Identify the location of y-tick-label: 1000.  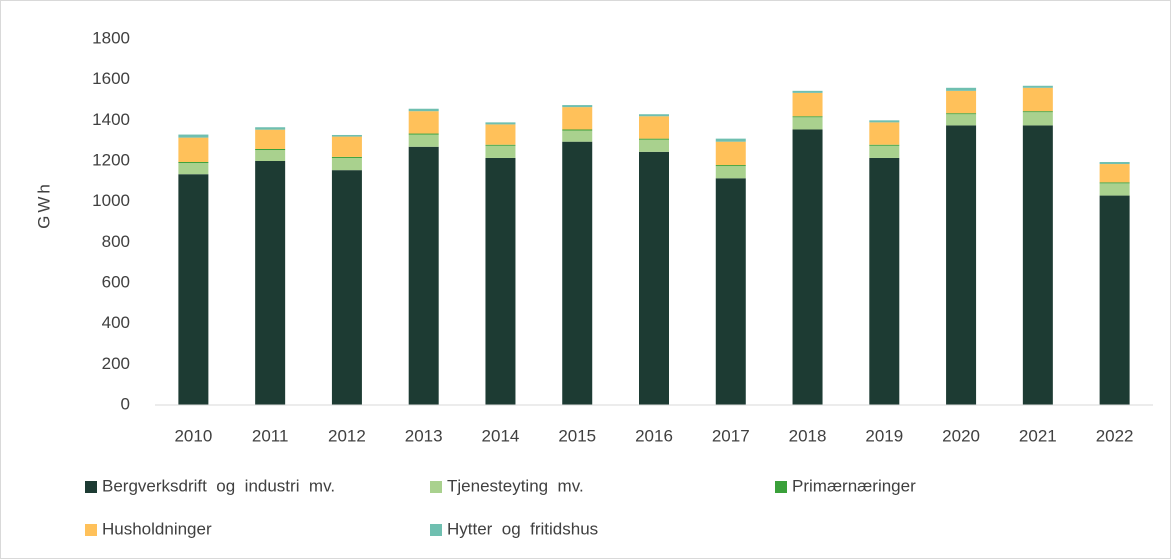
(111, 200).